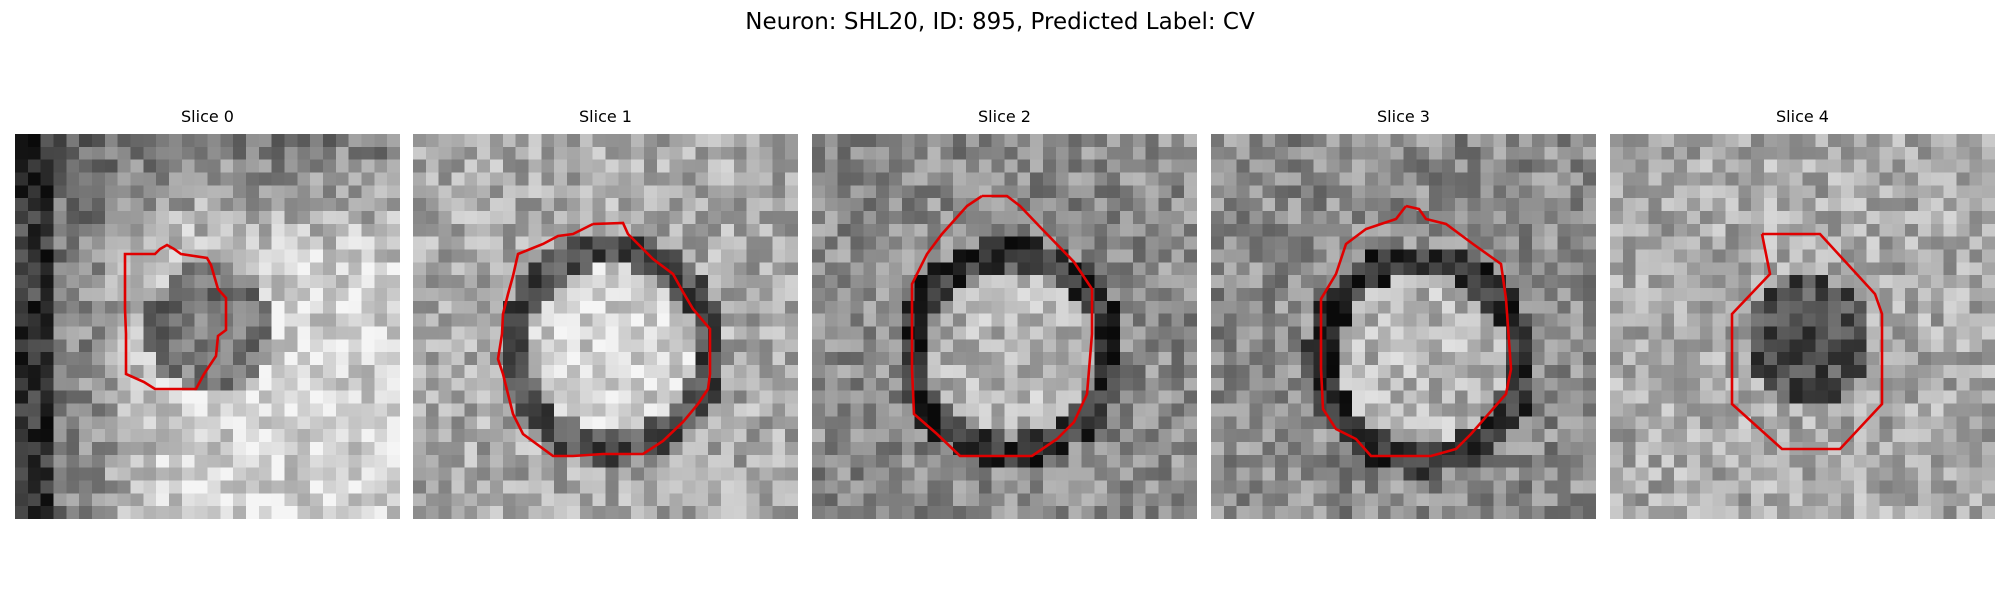 This screenshot has height=600, width=2000. I want to click on slice-panel-4: Slice 4, so click(1802, 313).